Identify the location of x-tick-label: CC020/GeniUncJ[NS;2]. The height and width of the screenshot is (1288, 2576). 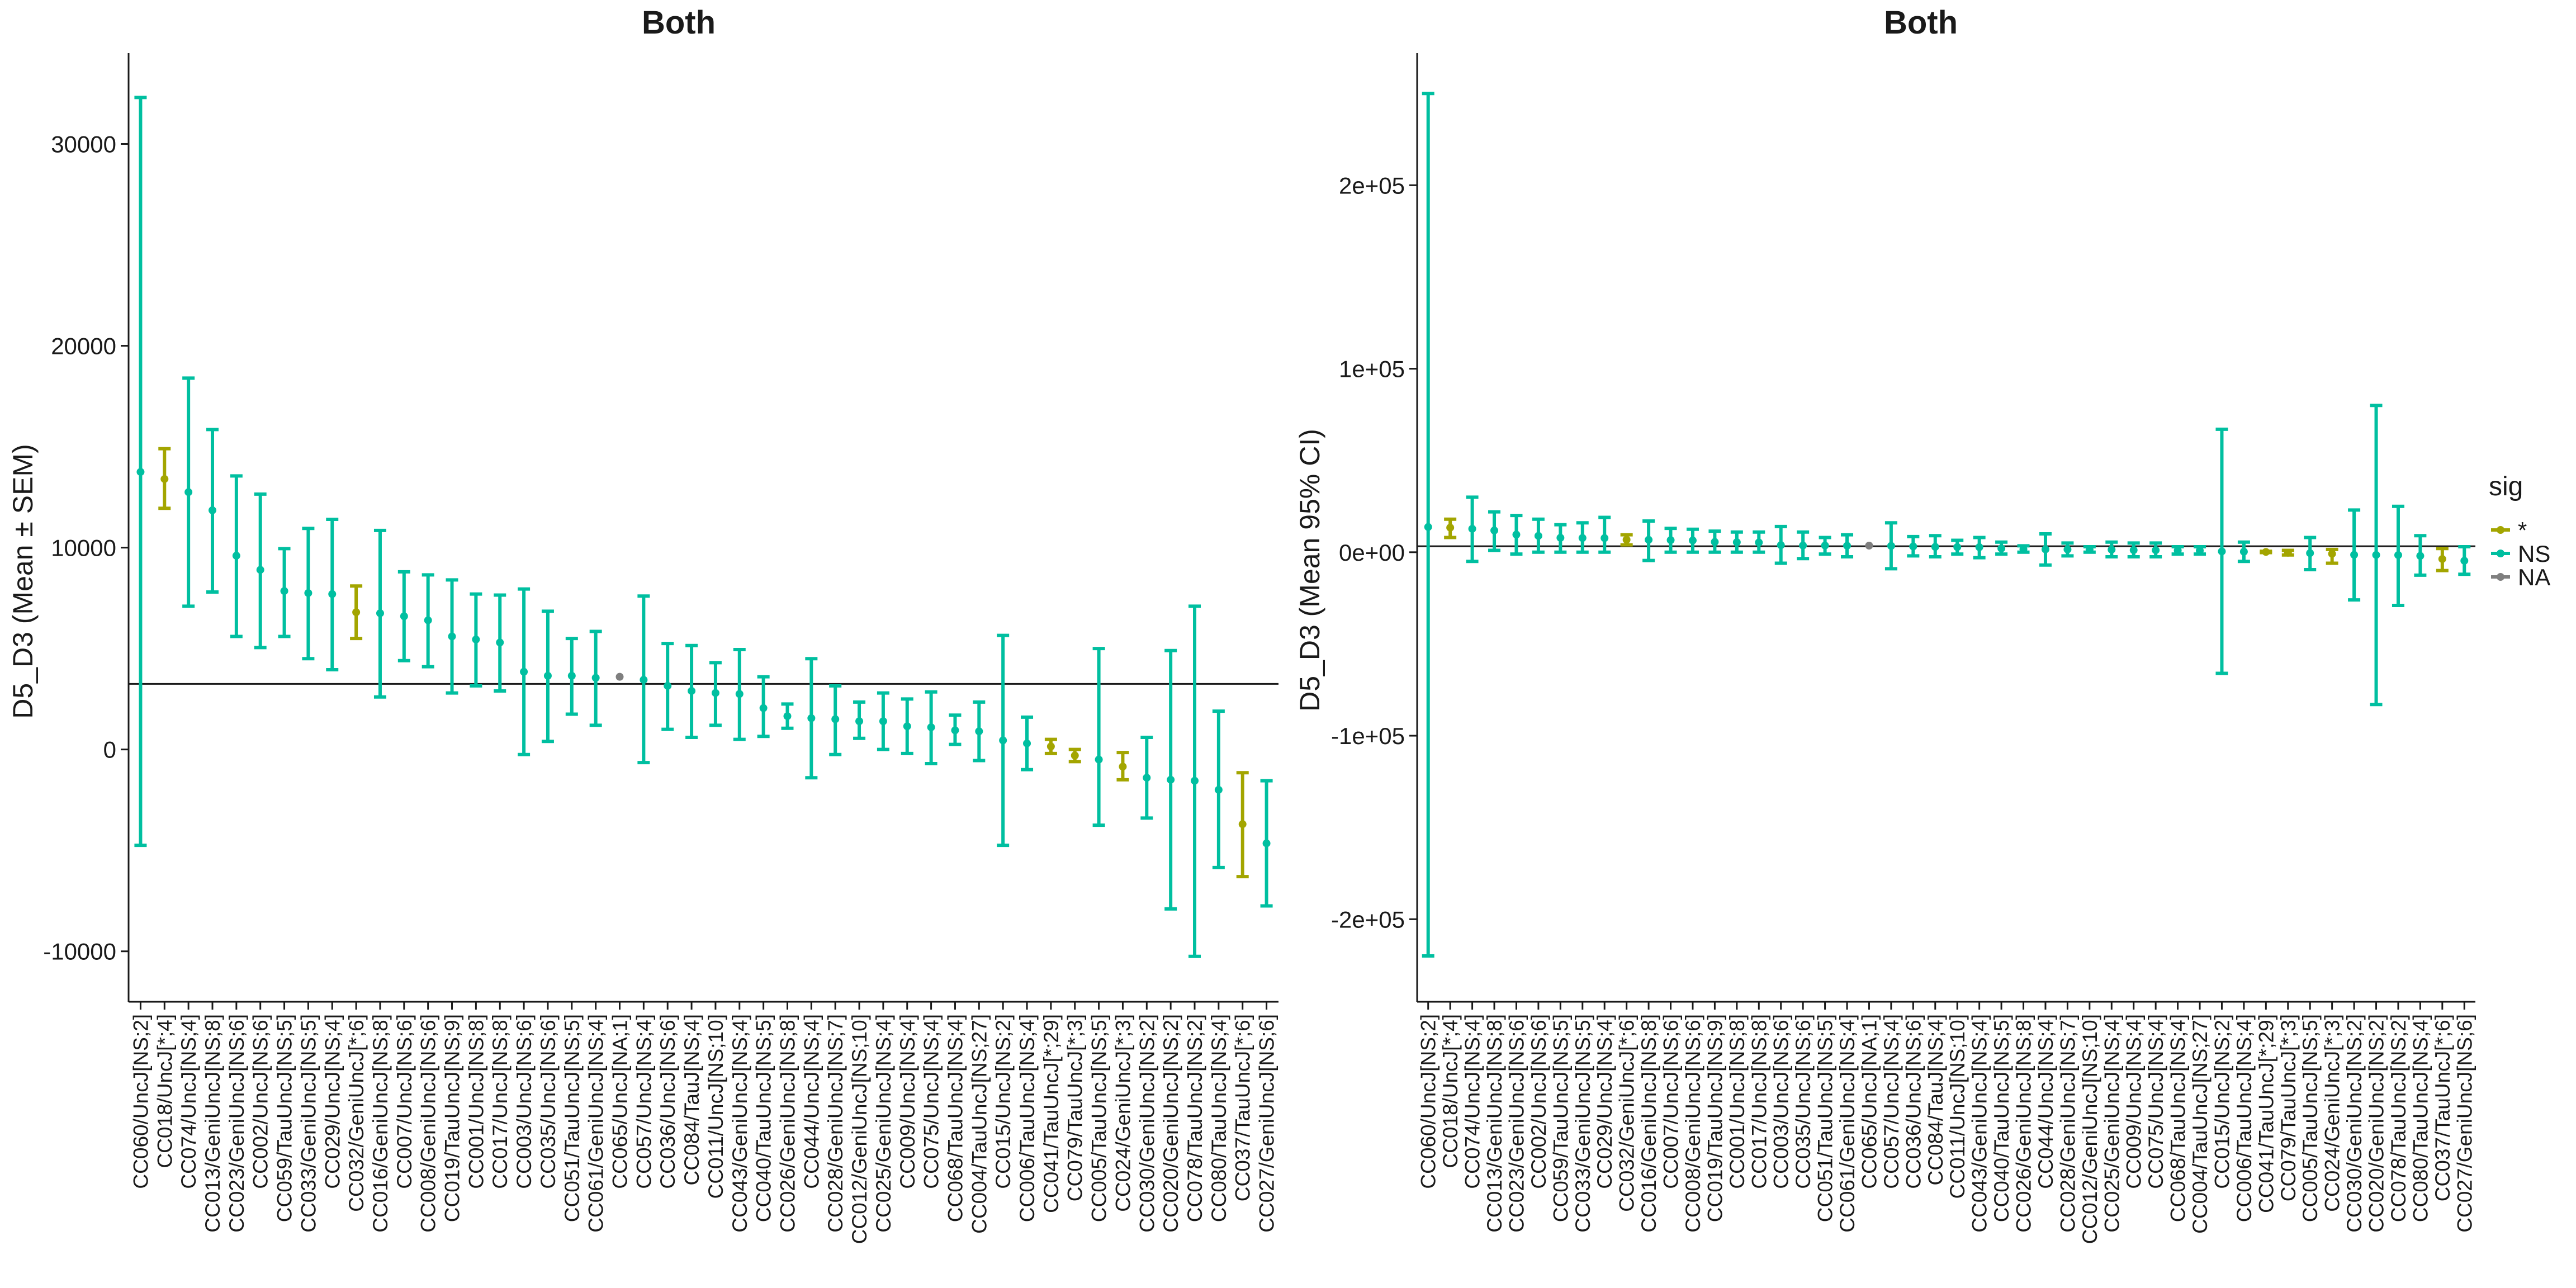
(1170, 1123).